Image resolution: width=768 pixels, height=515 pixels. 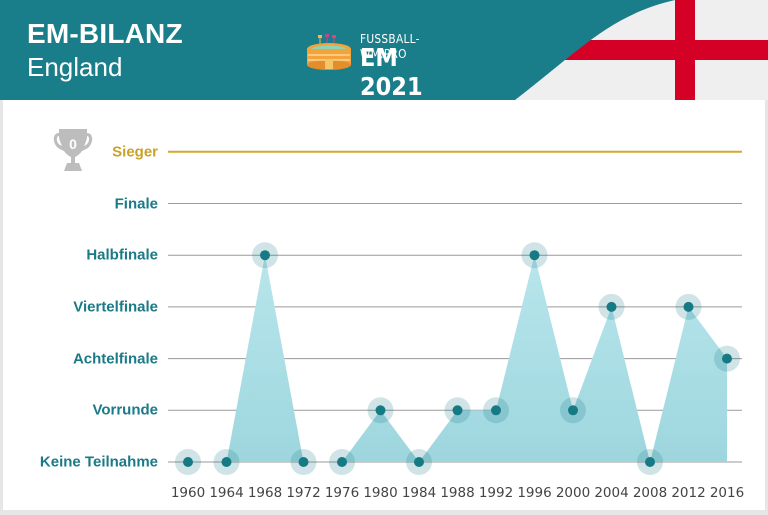 What do you see at coordinates (534, 493) in the screenshot?
I see `x-label-1996: 1996` at bounding box center [534, 493].